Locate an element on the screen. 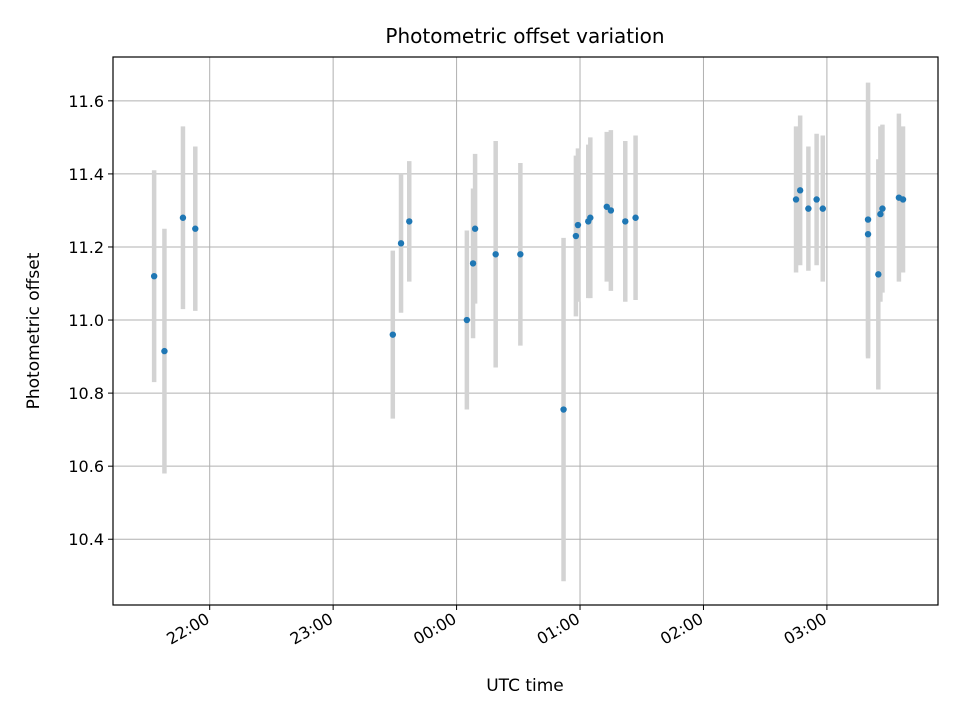 Image resolution: width=960 pixels, height=720 pixels. y-tick-label: 10.6 is located at coordinates (86, 466).